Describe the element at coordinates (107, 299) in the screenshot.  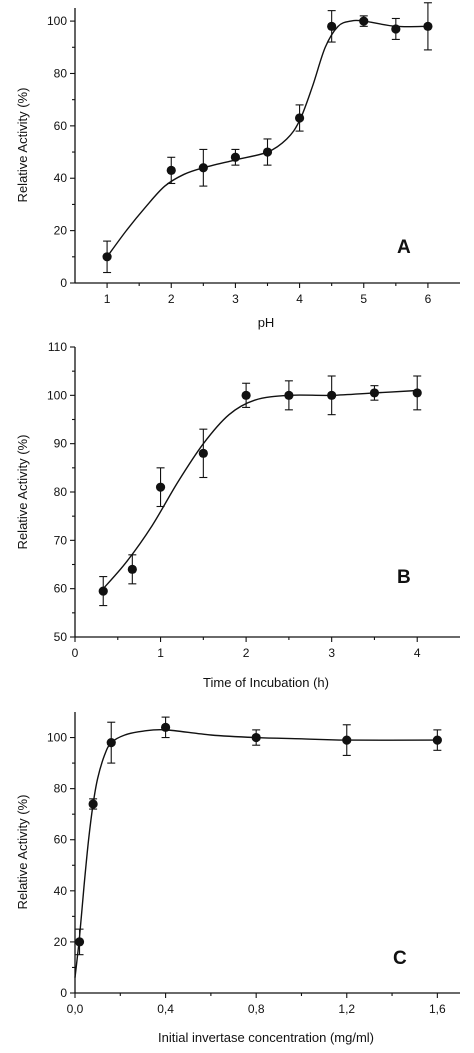
I see `panel-a-x-tick-label: 1` at that location.